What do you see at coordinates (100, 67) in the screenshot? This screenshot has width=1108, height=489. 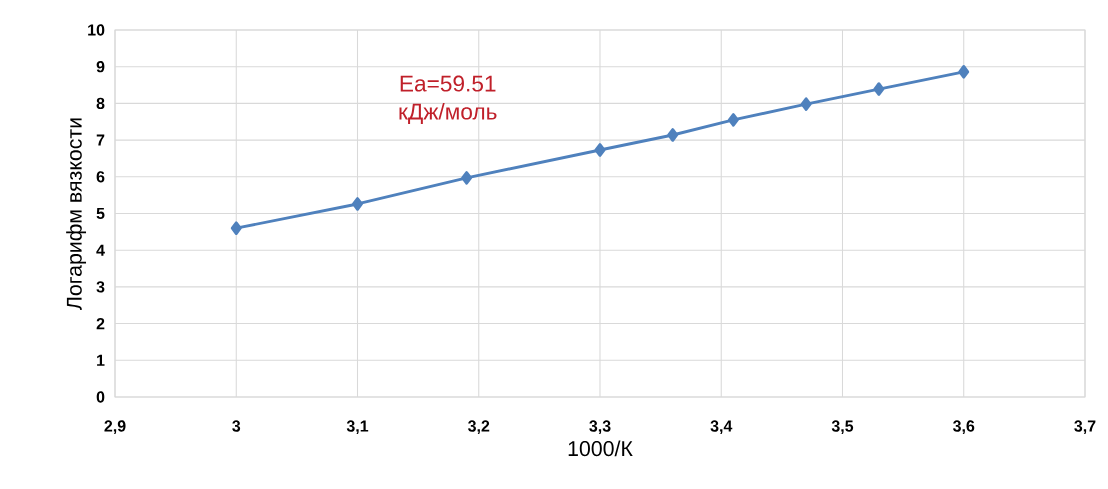 I see `y-tick-label: 9` at bounding box center [100, 67].